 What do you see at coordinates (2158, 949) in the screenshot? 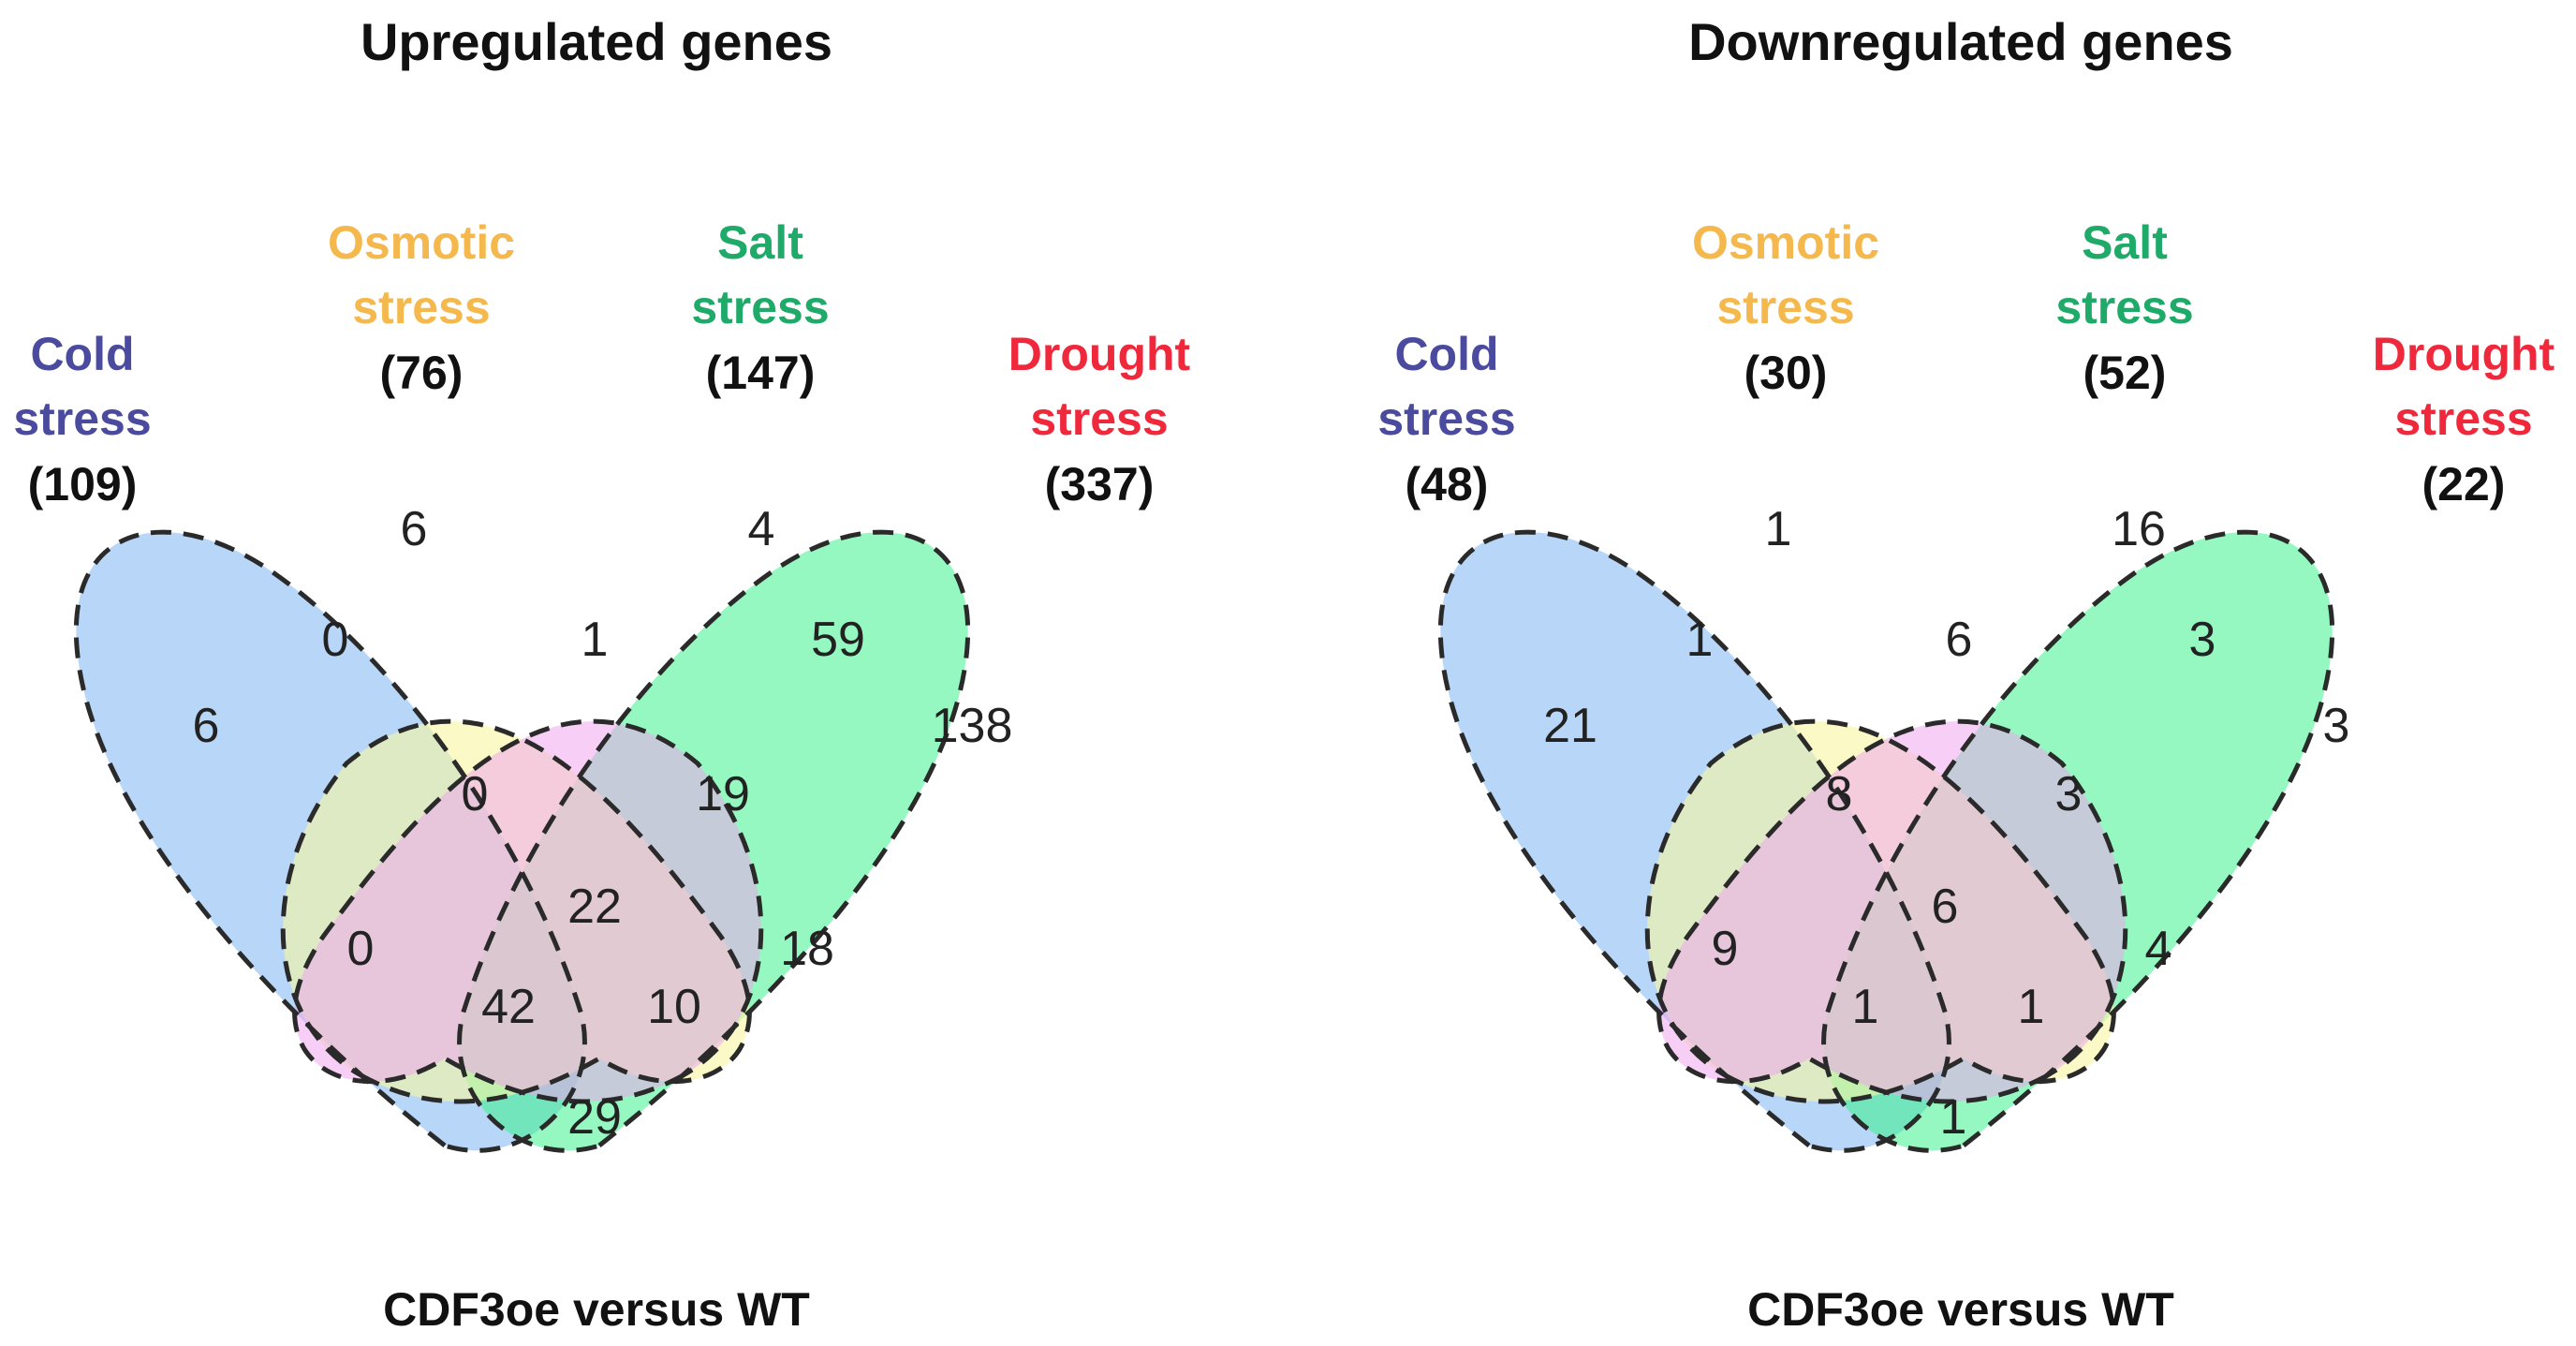
I see `region-osmotic-drought: 4` at bounding box center [2158, 949].